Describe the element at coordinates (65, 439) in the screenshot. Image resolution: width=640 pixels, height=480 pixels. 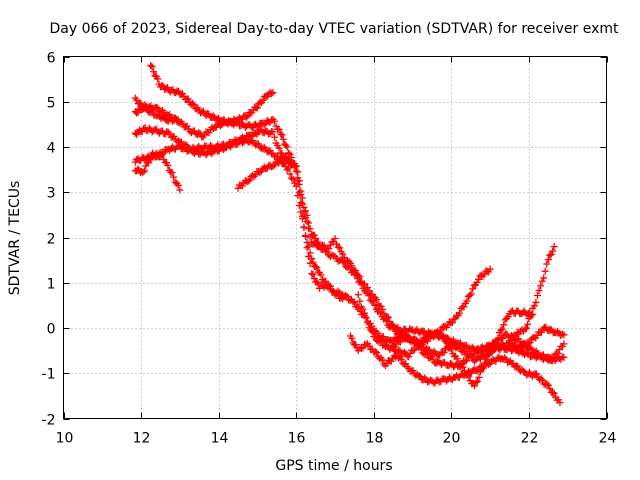
I see `x-tick-label: 10` at that location.